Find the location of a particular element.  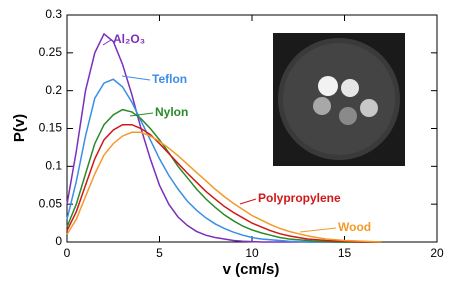

series-label: Polypropylene is located at coordinates (299, 198).